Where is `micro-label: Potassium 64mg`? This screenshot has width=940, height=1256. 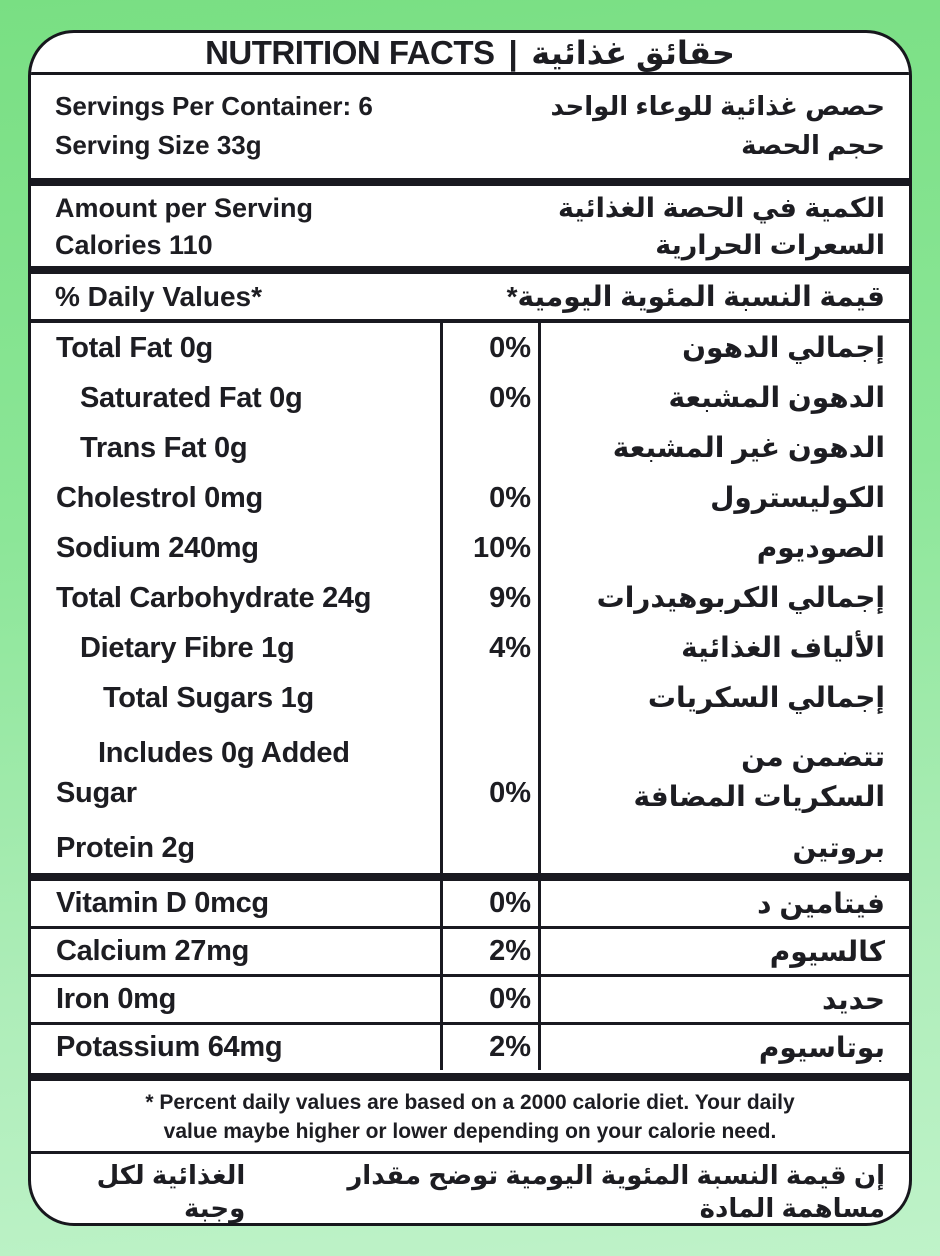 micro-label: Potassium 64mg is located at coordinates (169, 1047).